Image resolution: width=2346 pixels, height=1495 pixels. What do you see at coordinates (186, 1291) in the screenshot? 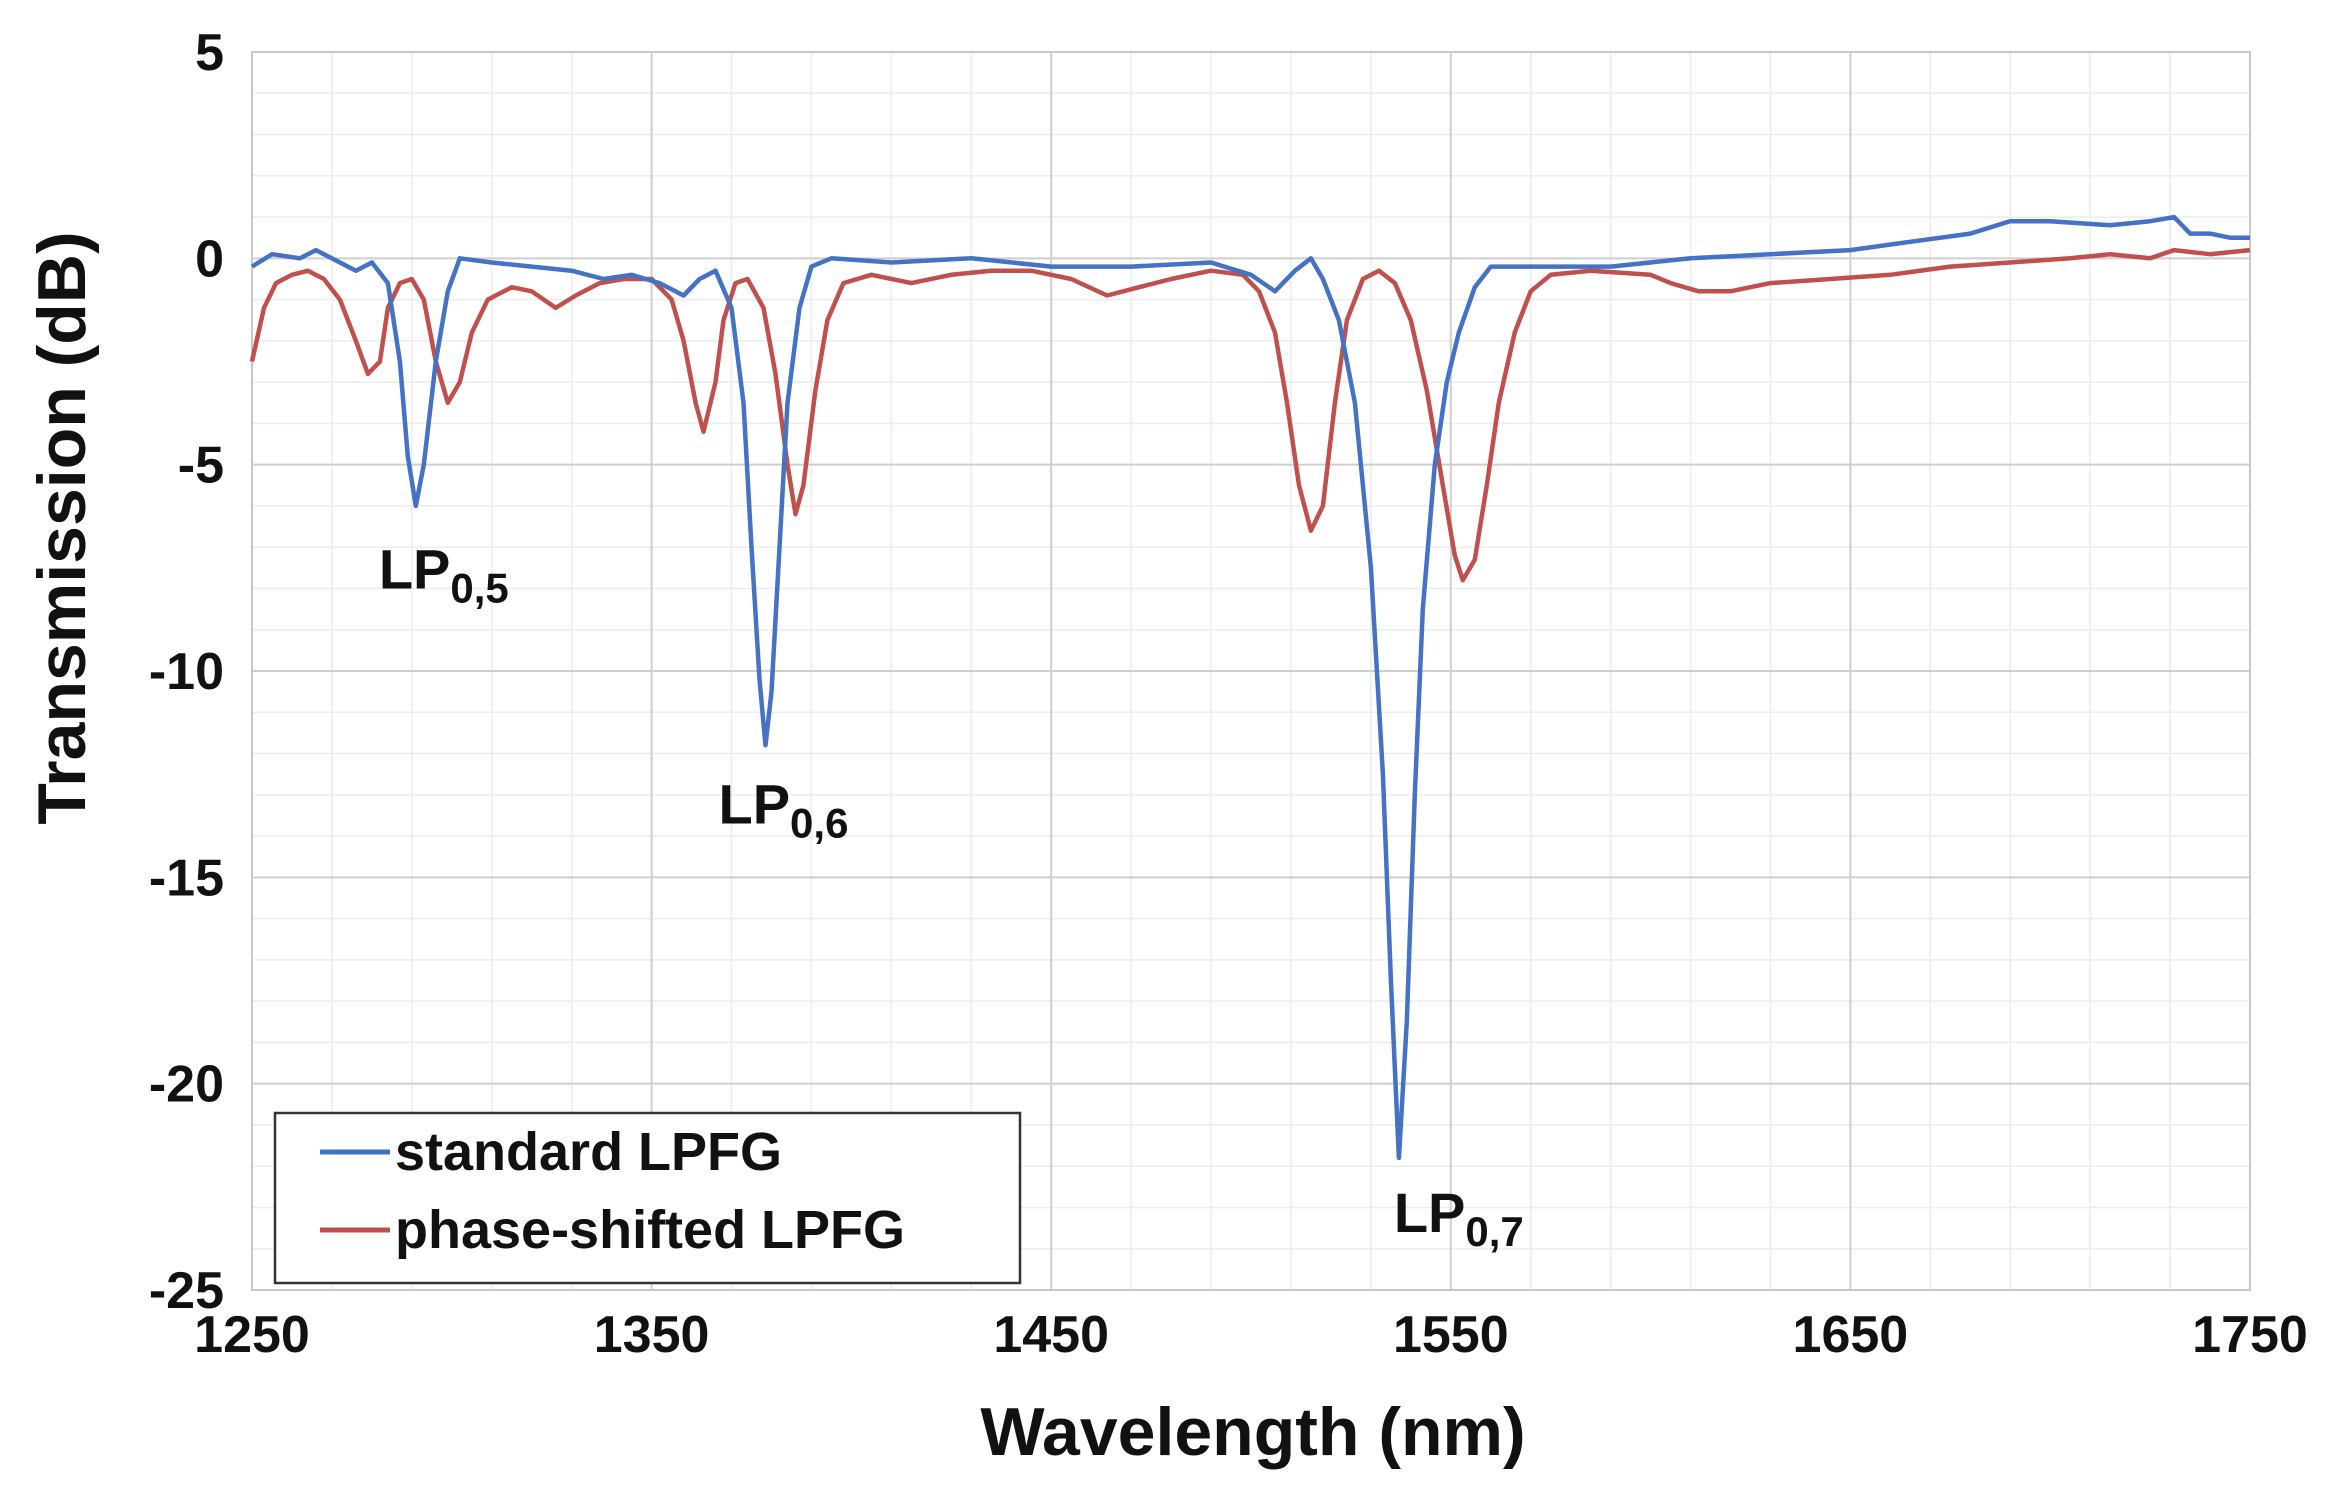
I see `y-tick-label: -25` at bounding box center [186, 1291].